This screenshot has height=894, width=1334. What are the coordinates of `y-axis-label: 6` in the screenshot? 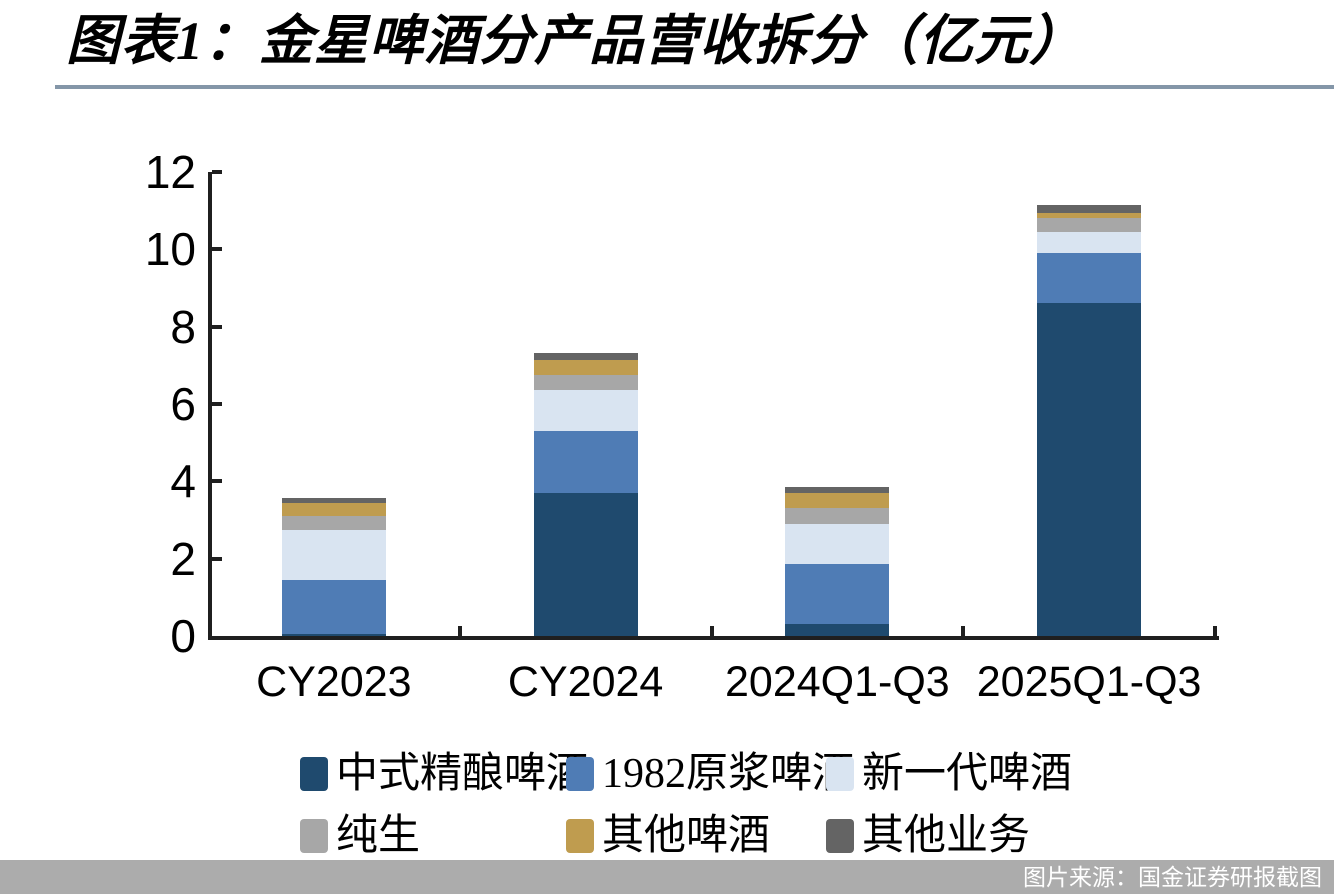 It's located at (183, 404).